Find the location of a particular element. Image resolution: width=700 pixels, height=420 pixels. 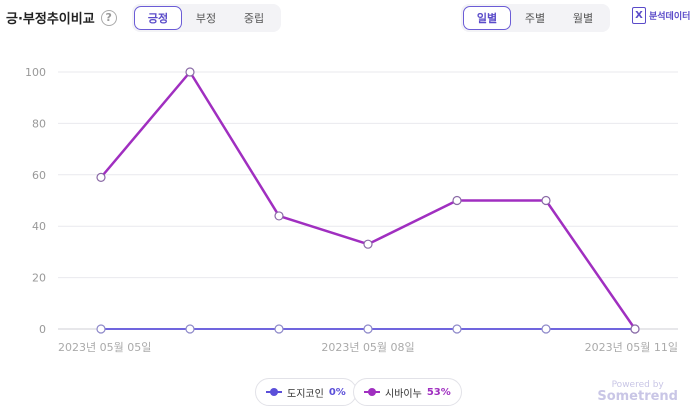

tab-weekly: 주별 is located at coordinates (535, 18).